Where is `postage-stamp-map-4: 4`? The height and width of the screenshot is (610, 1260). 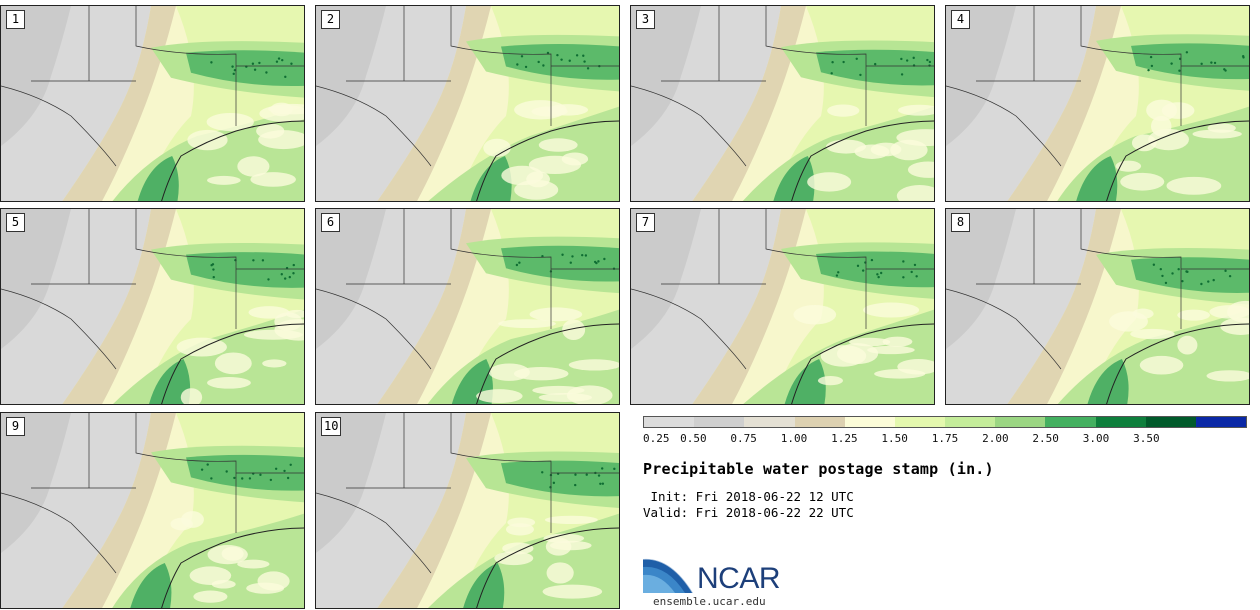
postage-stamp-map-4: 4 is located at coordinates (1097, 103).